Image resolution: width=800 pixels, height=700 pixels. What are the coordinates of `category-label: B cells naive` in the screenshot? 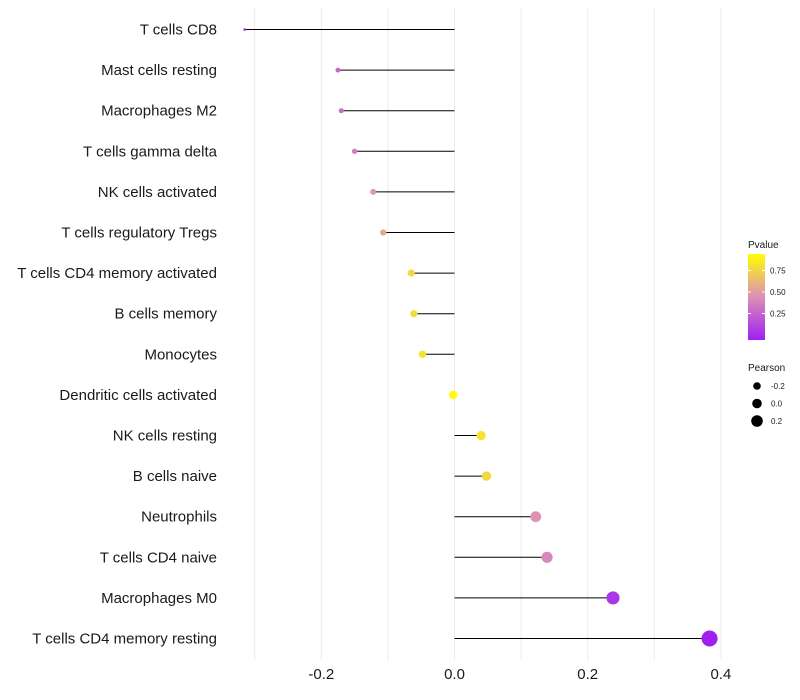 It's located at (175, 476).